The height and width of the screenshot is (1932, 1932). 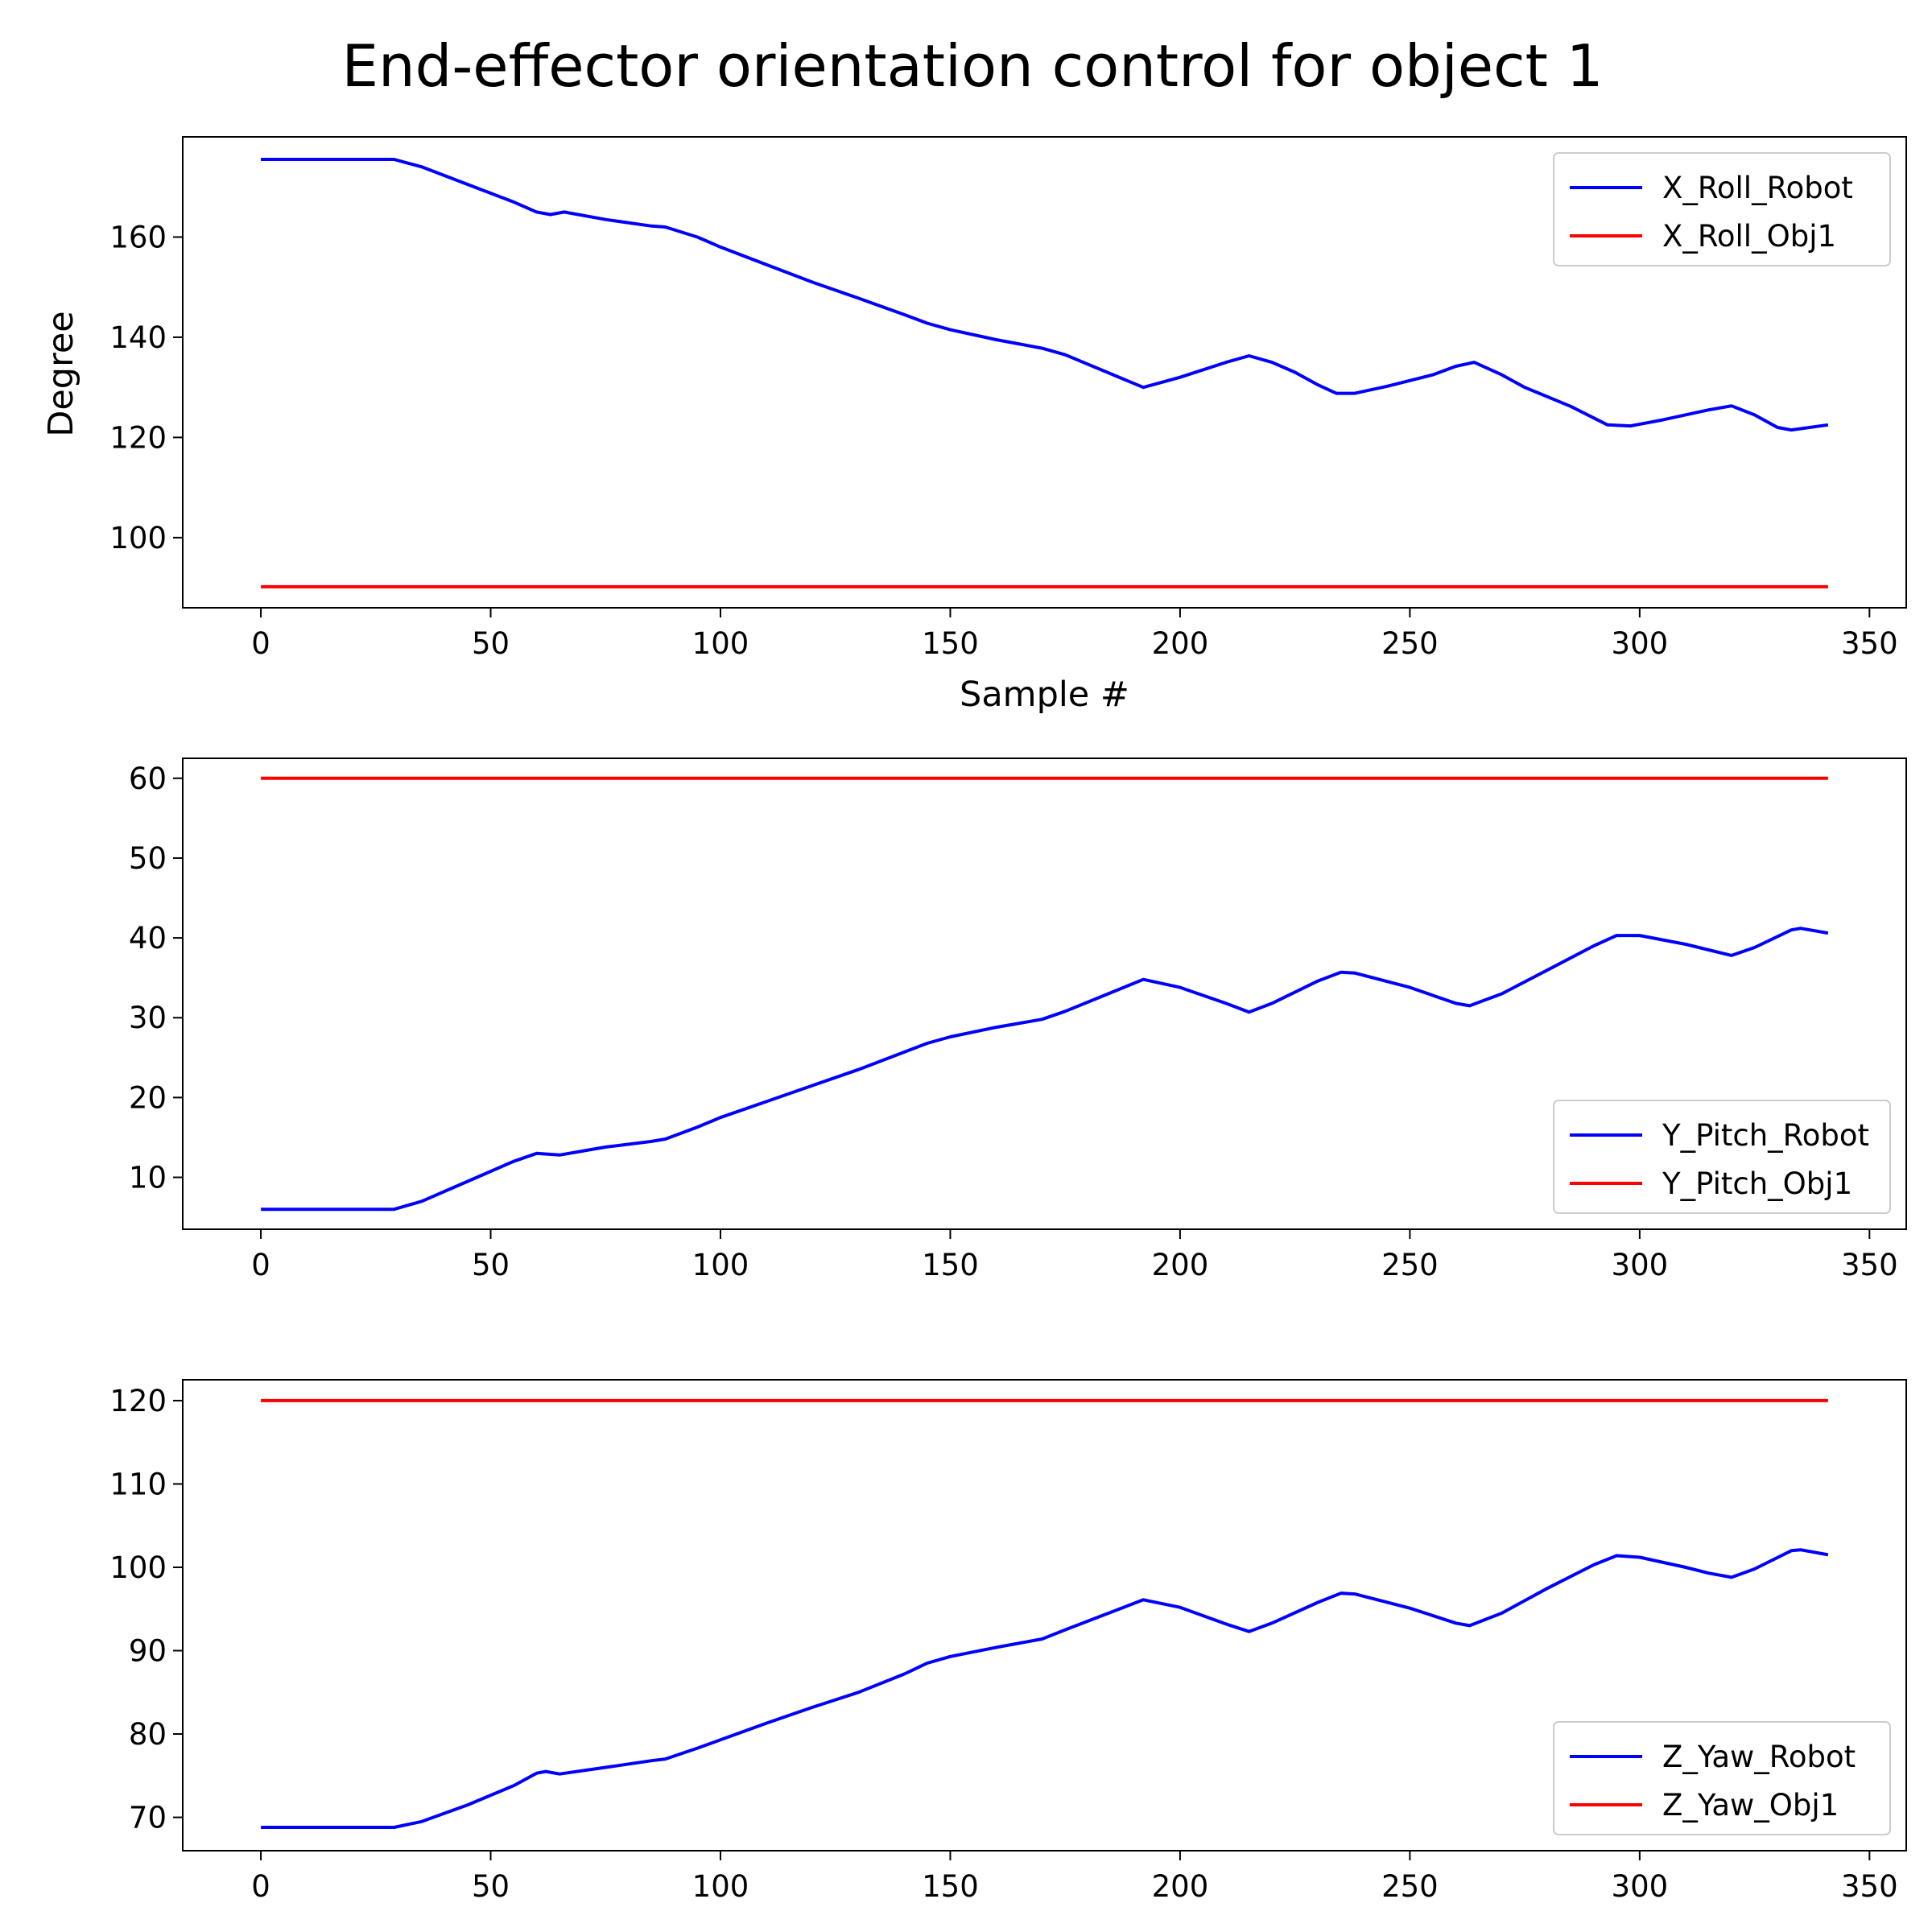 What do you see at coordinates (1757, 188) in the screenshot?
I see `legend-entry: X_Roll_Robot` at bounding box center [1757, 188].